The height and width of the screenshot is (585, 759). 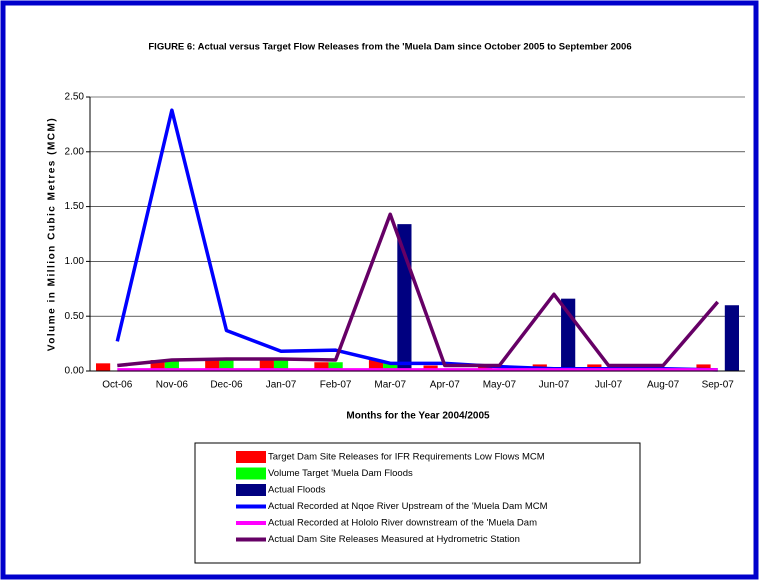 I want to click on legend, so click(x=417, y=503).